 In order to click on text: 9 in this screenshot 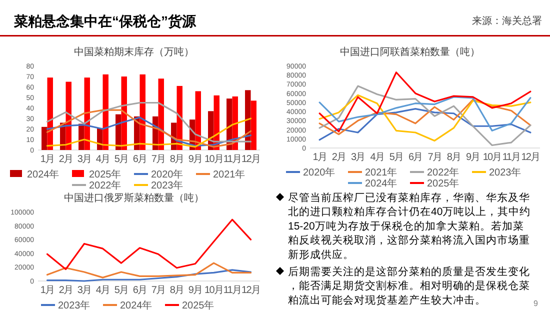, I will do `click(536, 303)`.